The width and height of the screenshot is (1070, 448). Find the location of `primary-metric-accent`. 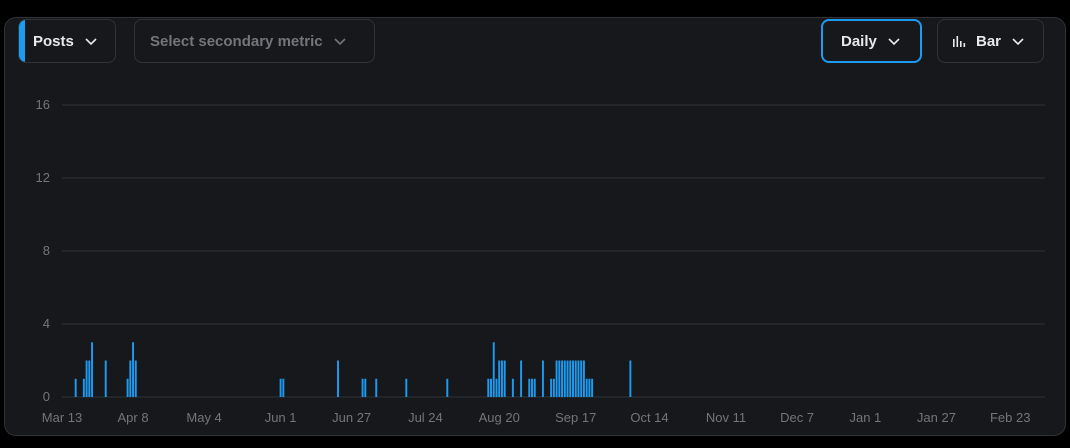

primary-metric-accent is located at coordinates (22, 41).